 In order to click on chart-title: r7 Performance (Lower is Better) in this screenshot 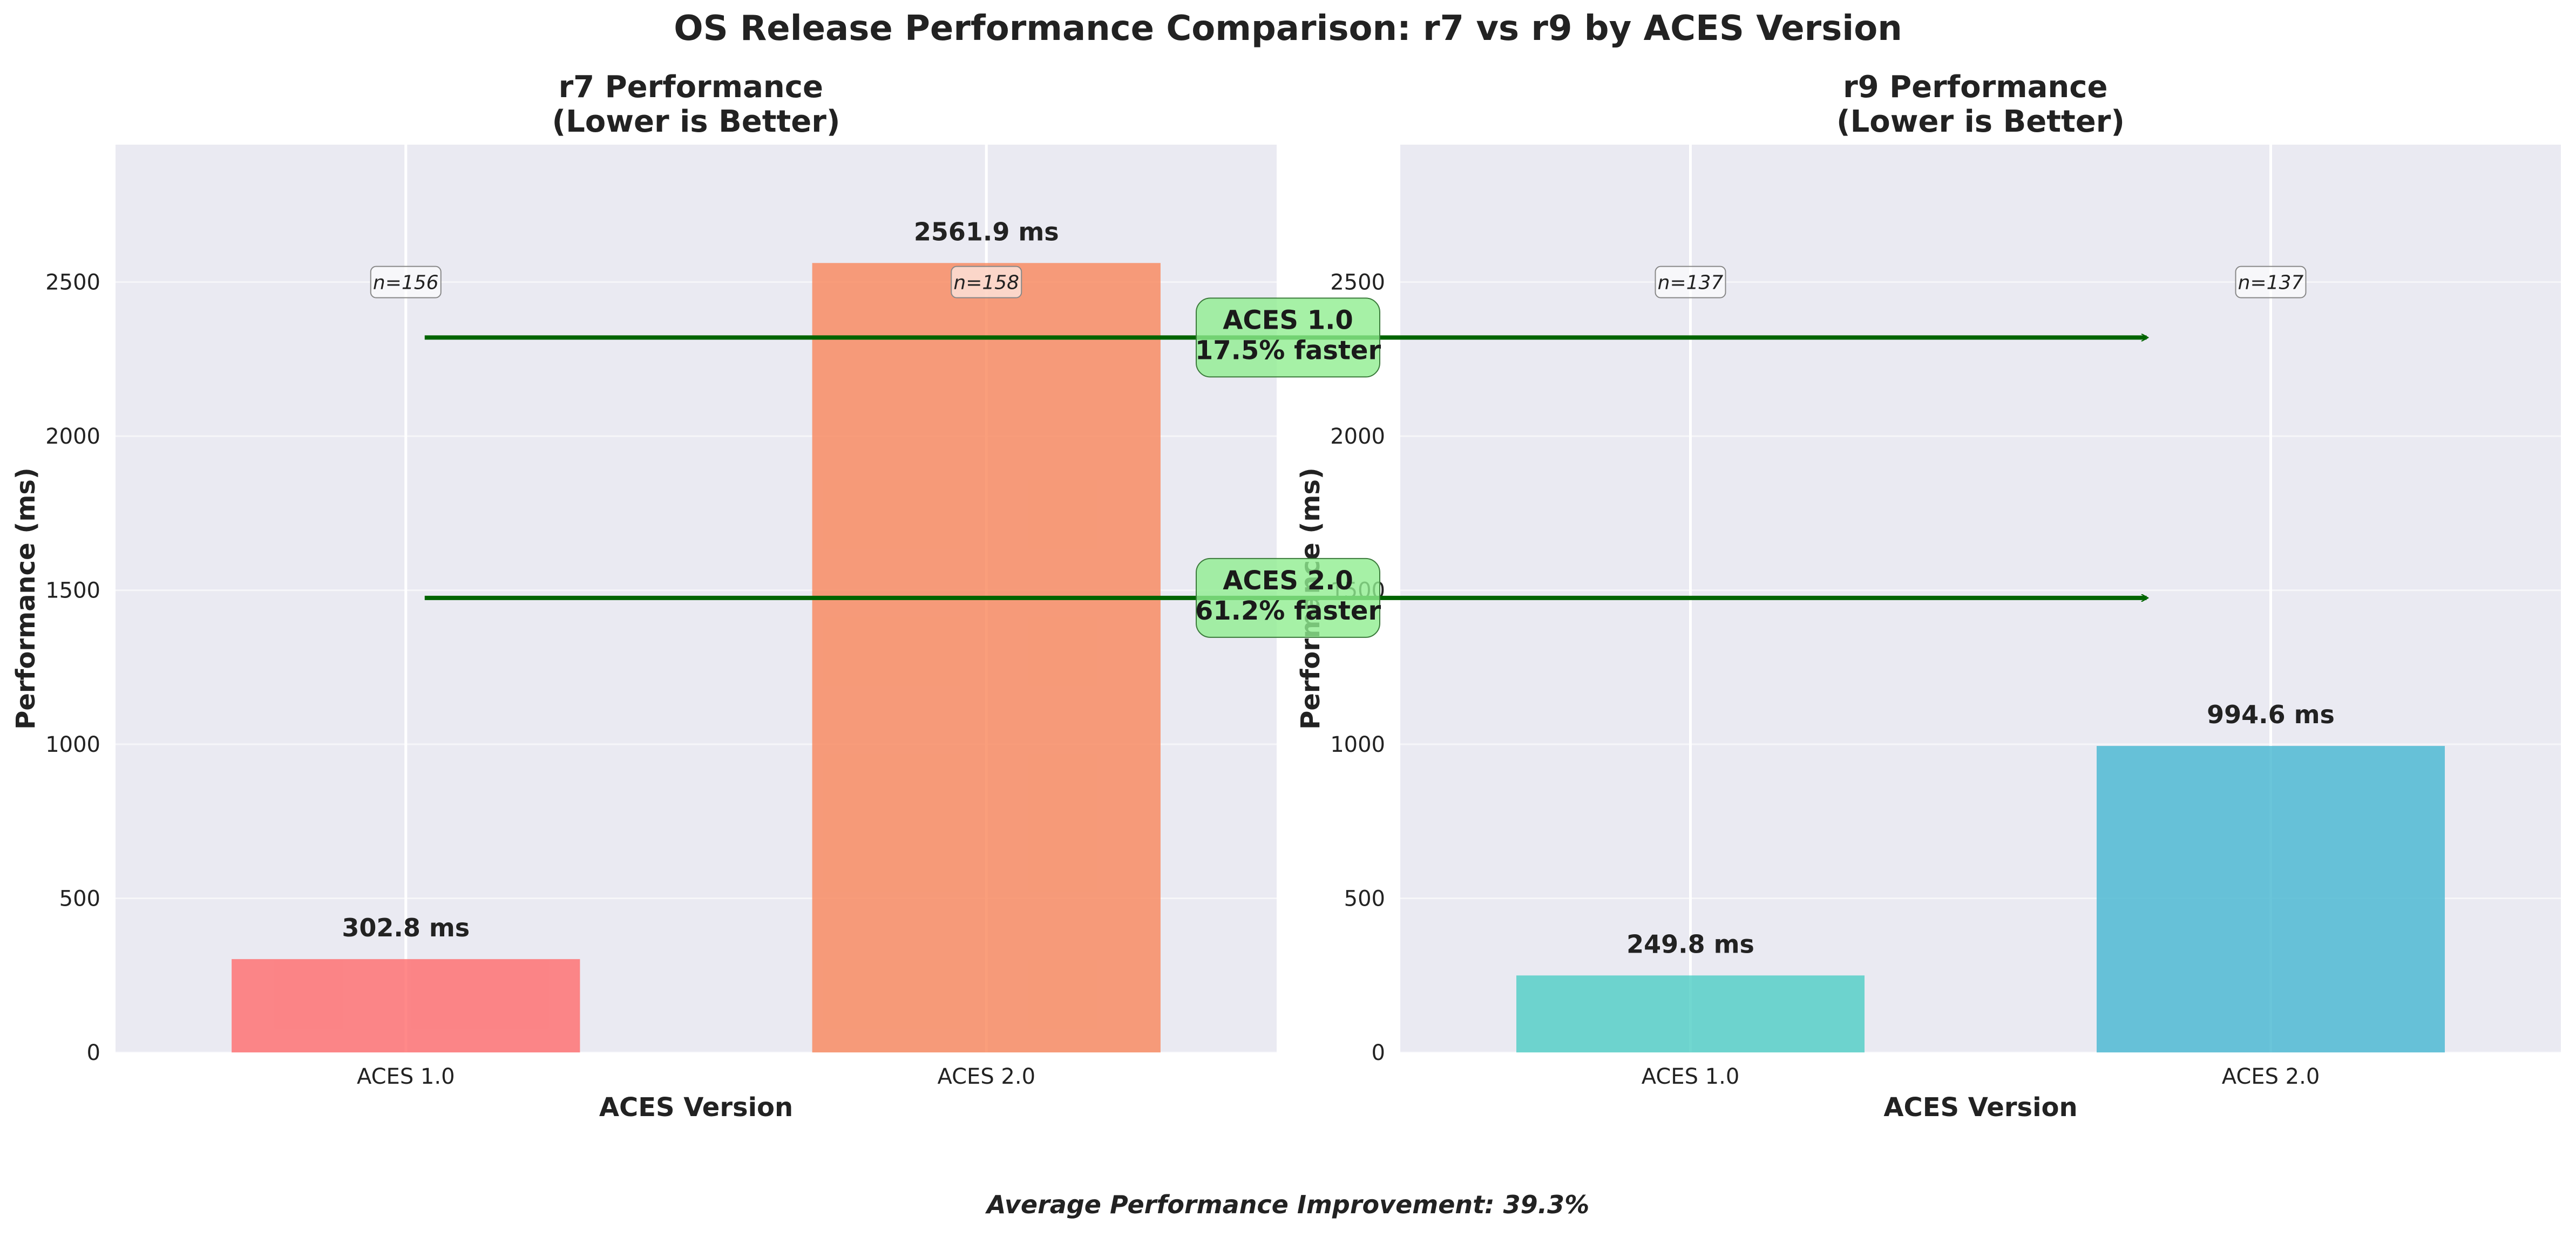, I will do `click(696, 105)`.